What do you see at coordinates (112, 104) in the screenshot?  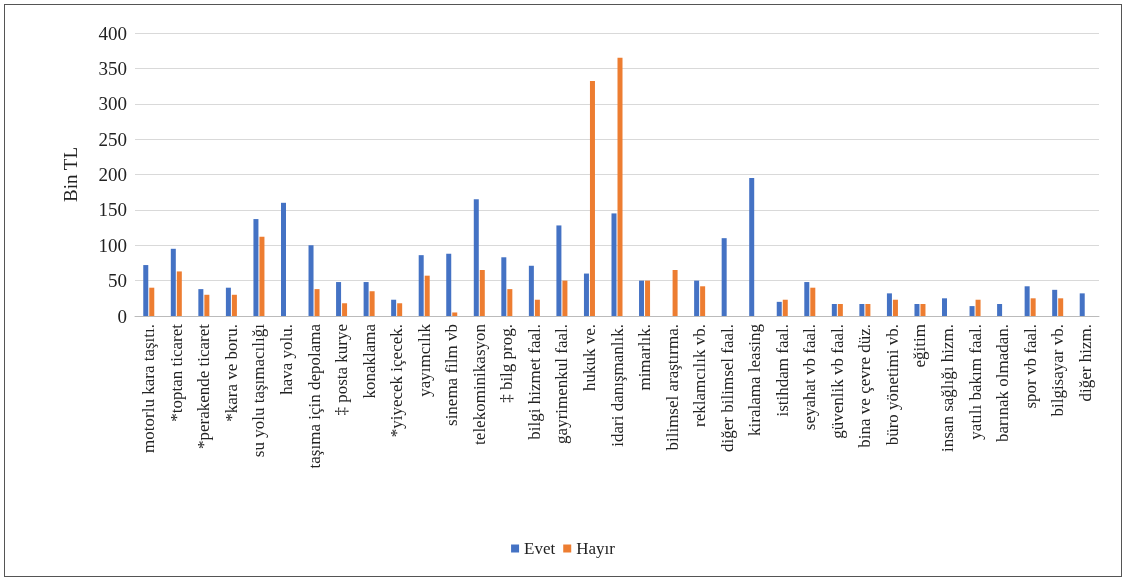 I see `y-tick-label: 300` at bounding box center [112, 104].